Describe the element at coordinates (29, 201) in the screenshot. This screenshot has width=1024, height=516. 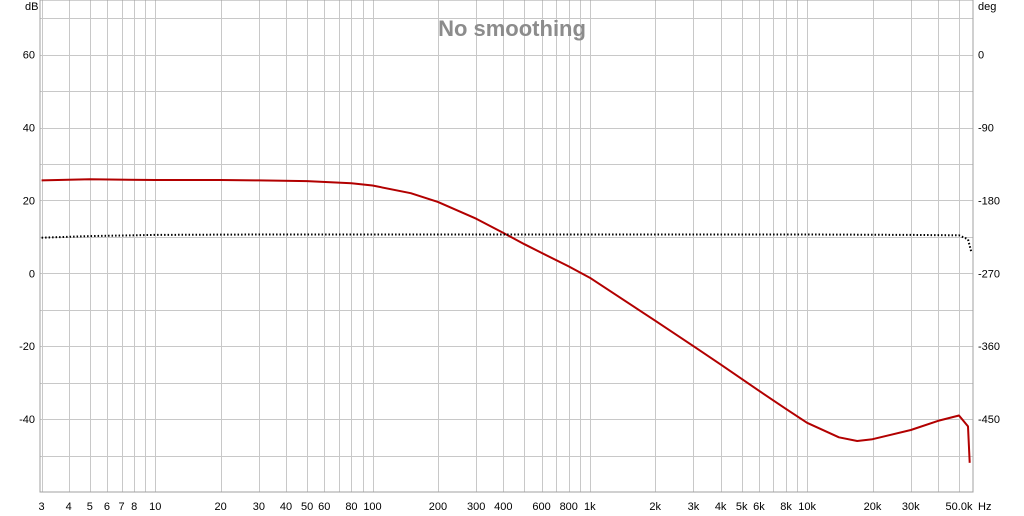
I see `y-left-tick-label: 20` at that location.